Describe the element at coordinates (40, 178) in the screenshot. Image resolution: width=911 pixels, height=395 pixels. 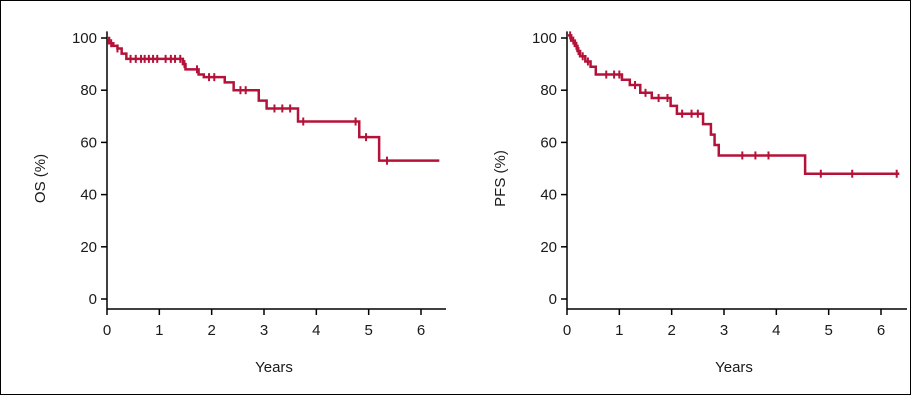
I see `y-axis-title: OS (%)` at that location.